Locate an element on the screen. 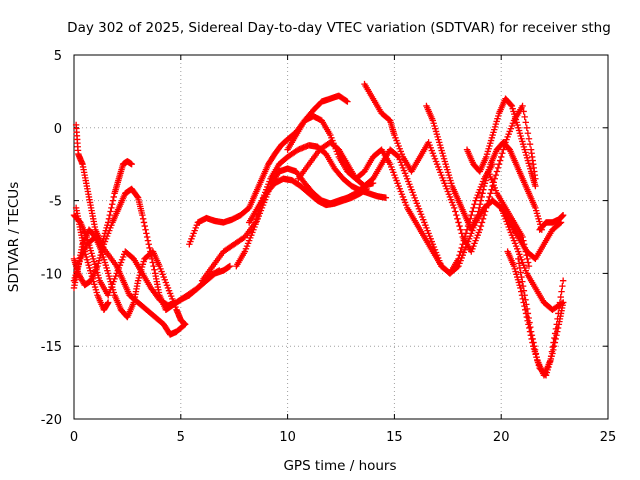 The height and width of the screenshot is (480, 640). y-tick-label: 5 is located at coordinates (58, 56).